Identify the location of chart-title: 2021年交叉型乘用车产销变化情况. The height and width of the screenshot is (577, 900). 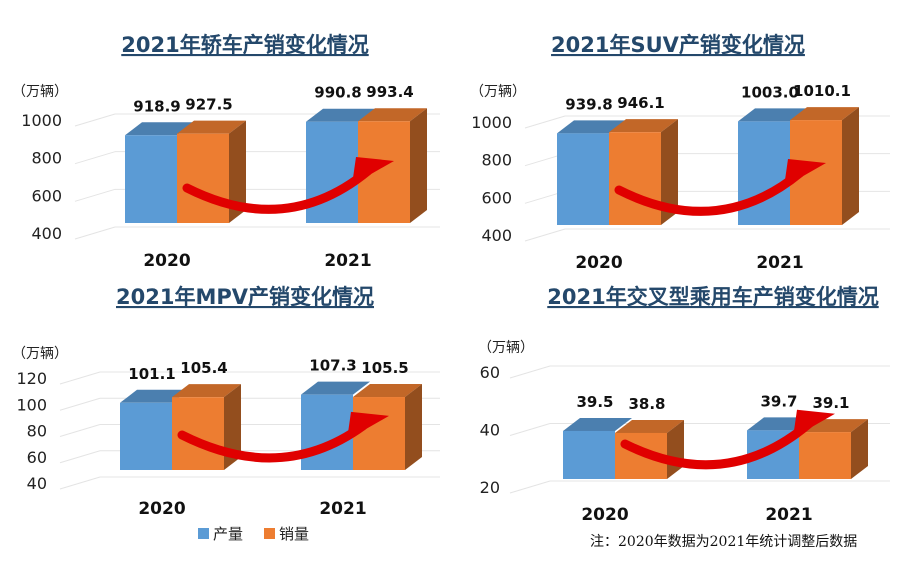
(712, 297).